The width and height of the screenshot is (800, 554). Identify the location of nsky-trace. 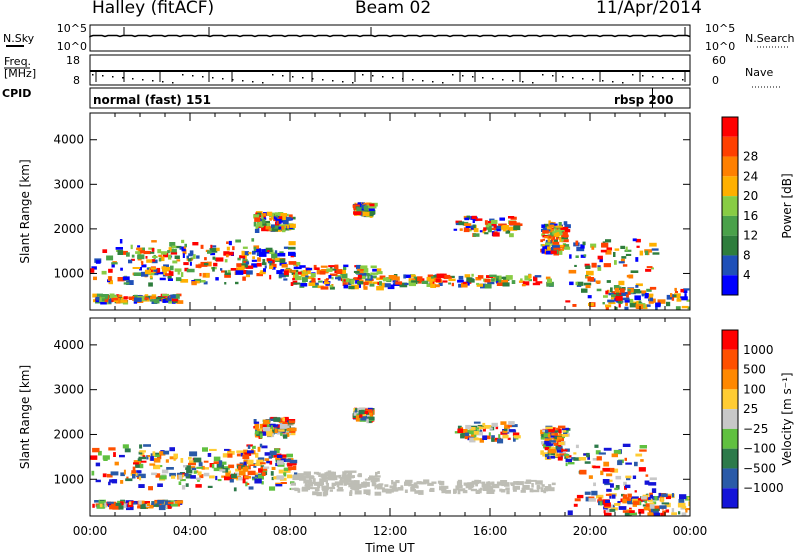
(390, 36).